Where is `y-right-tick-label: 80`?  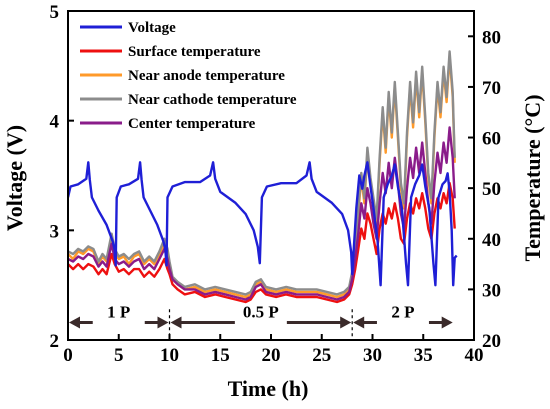 y-right-tick-label: 80 is located at coordinates (491, 37).